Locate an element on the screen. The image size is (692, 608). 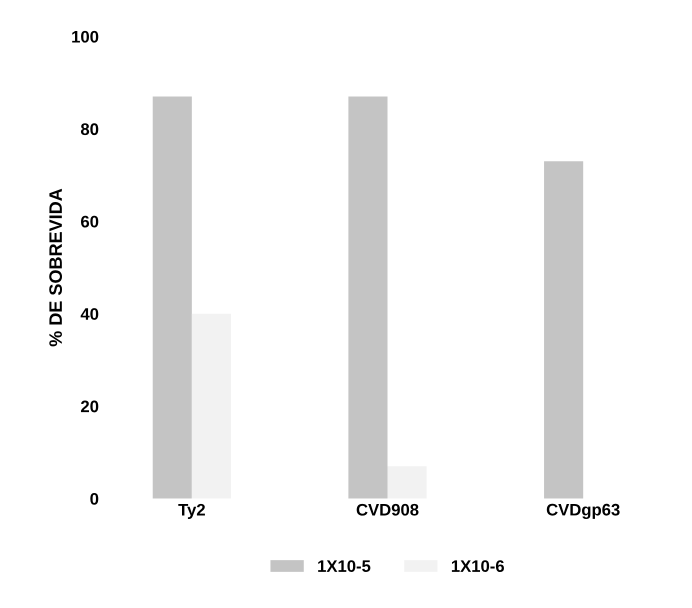
x-tick-label: Ty2 is located at coordinates (191, 511).